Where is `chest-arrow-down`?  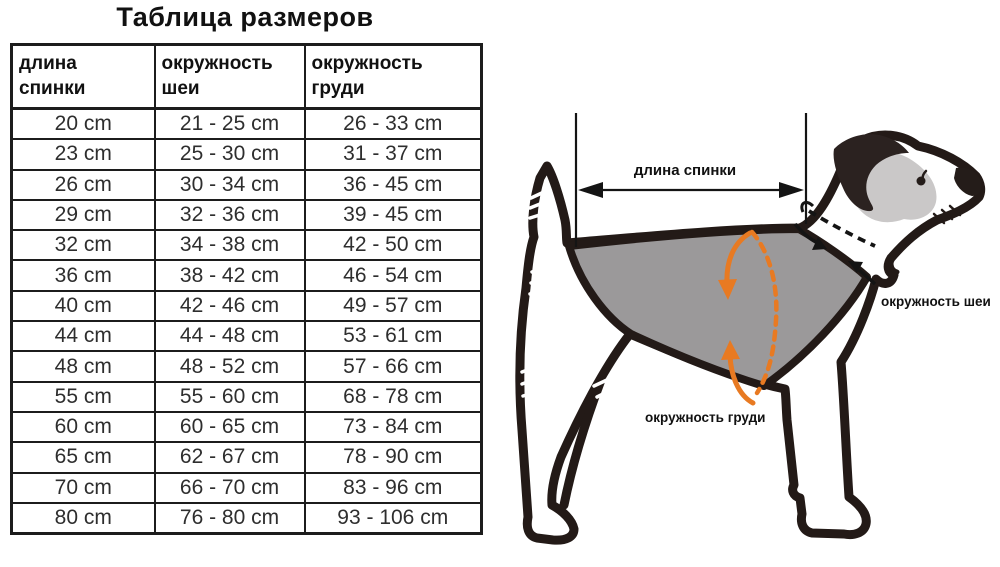
chest-arrow-down is located at coordinates (735, 265).